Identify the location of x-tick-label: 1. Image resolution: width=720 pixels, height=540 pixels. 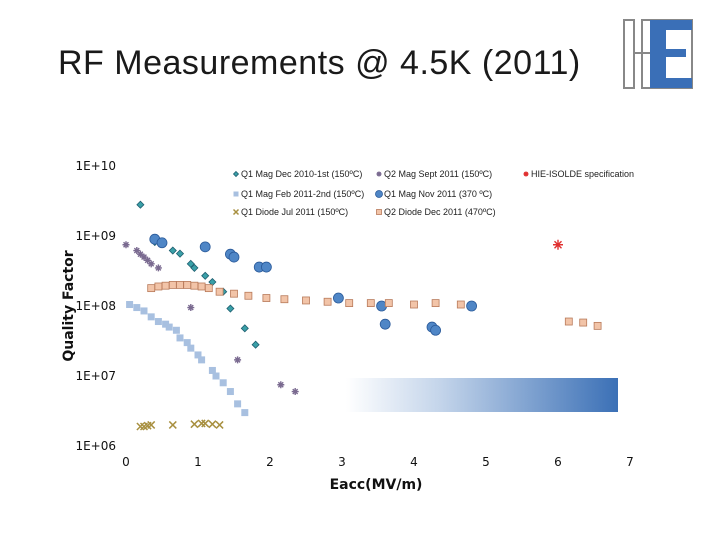
(198, 462).